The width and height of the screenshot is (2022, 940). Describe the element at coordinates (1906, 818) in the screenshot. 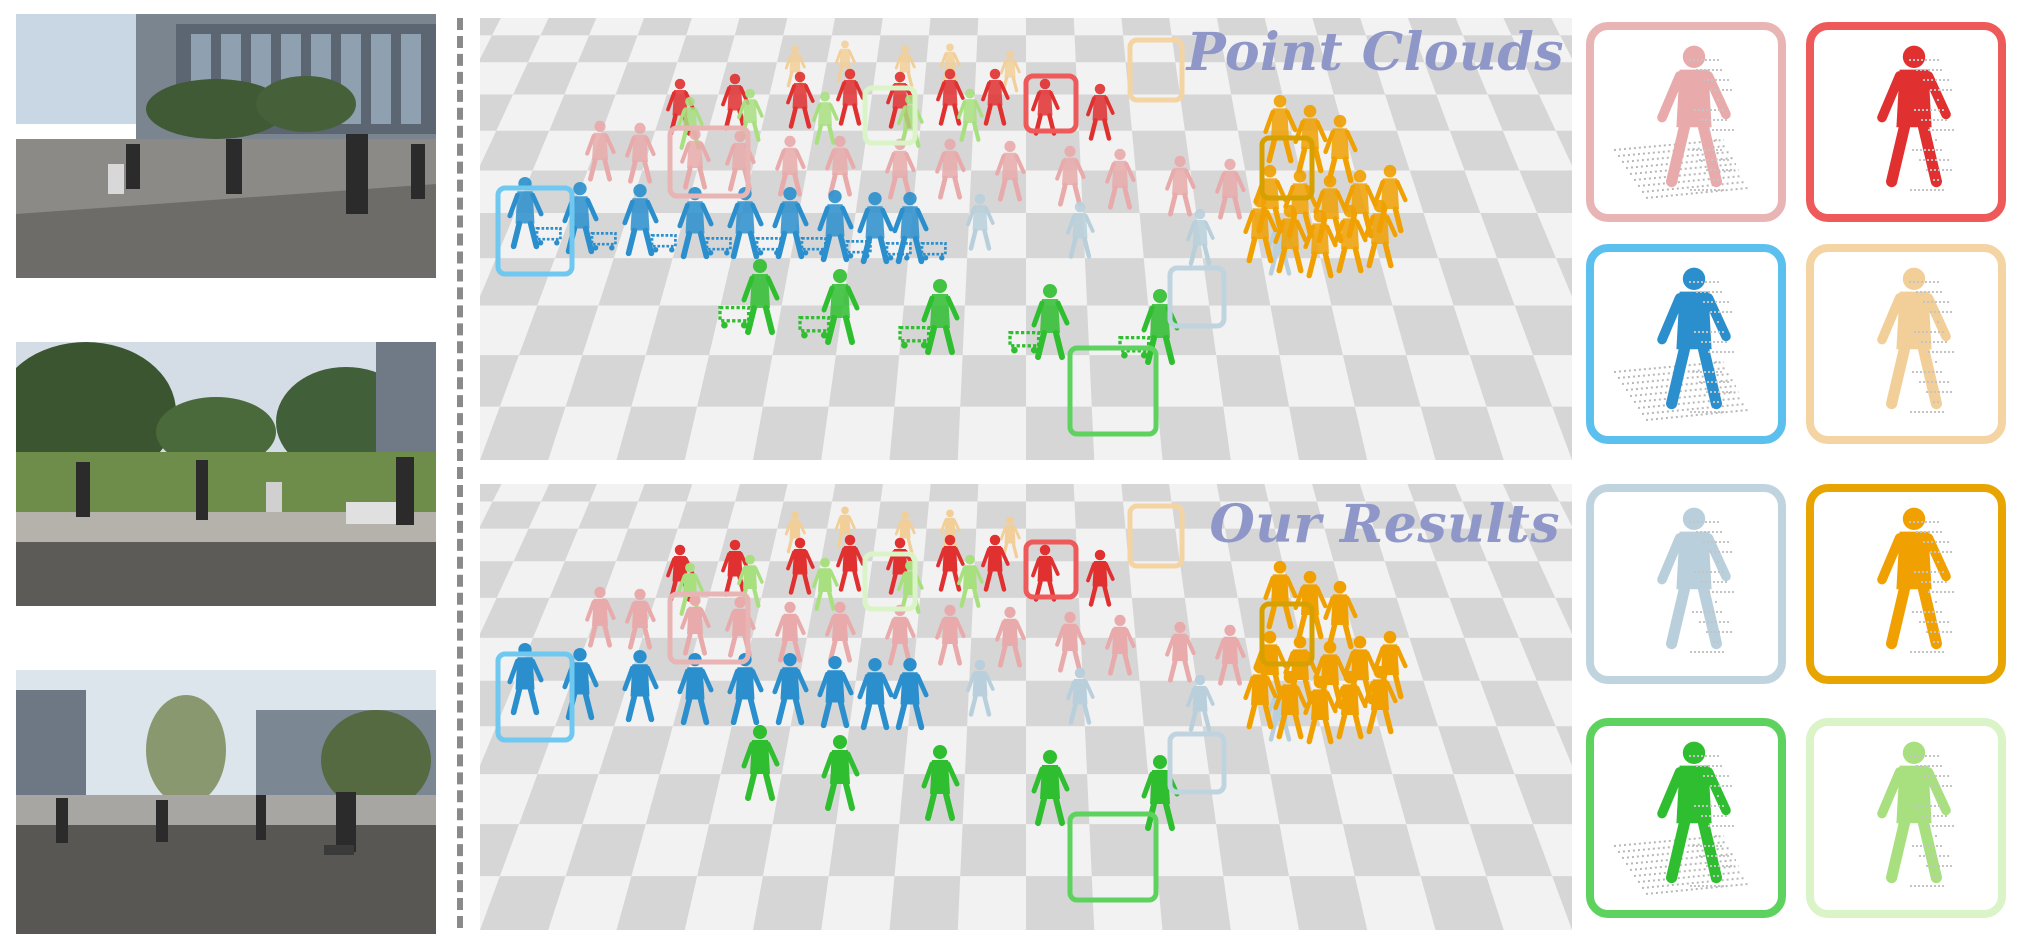

I see `zoom-light-green` at that location.